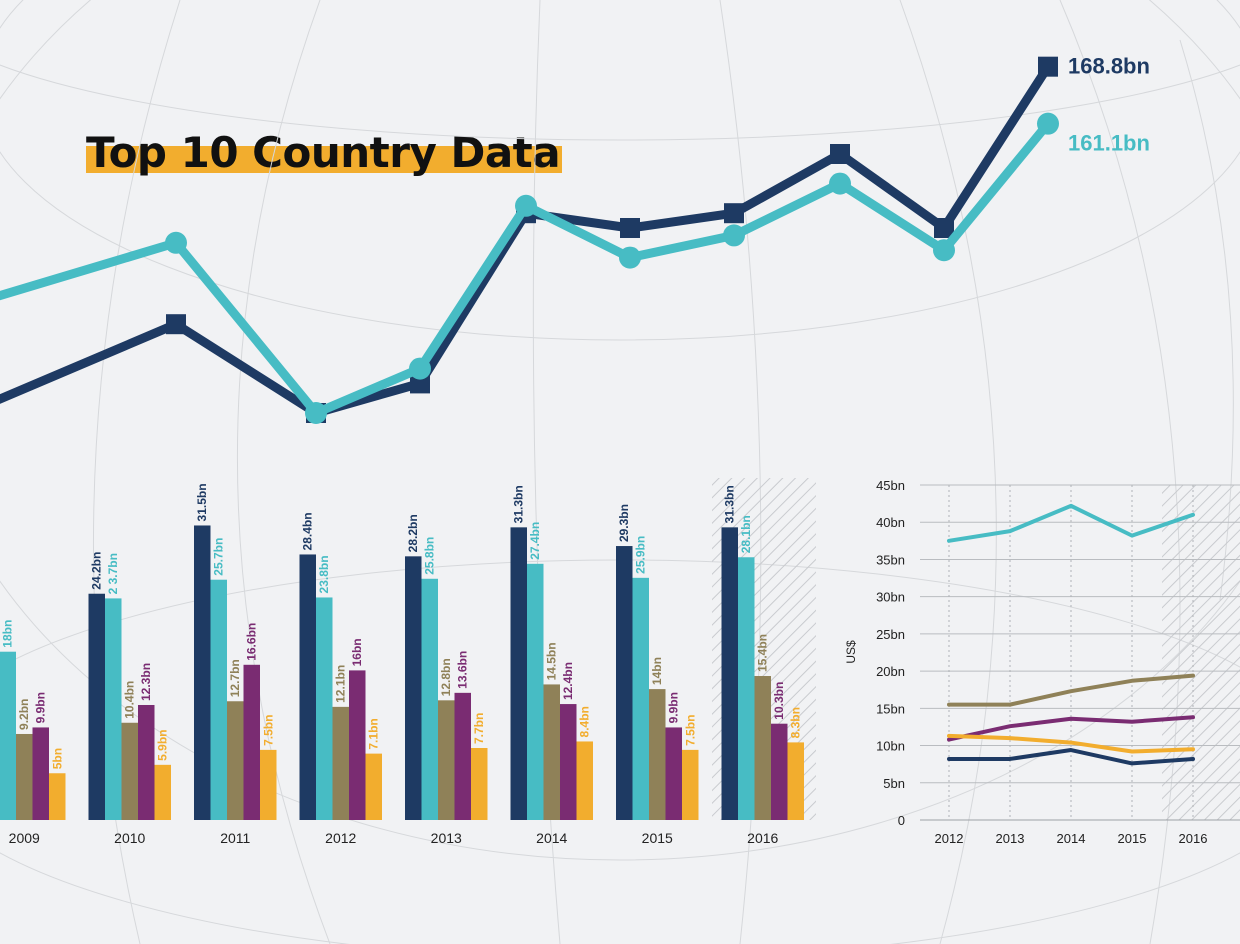  I want to click on bar-value-label: 13.6bn, so click(463, 670).